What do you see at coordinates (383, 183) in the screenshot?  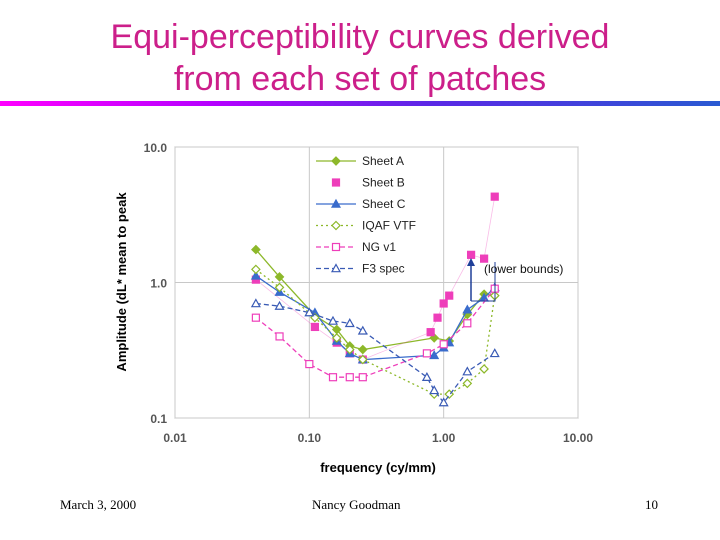 I see `legend-label: Sheet B` at bounding box center [383, 183].